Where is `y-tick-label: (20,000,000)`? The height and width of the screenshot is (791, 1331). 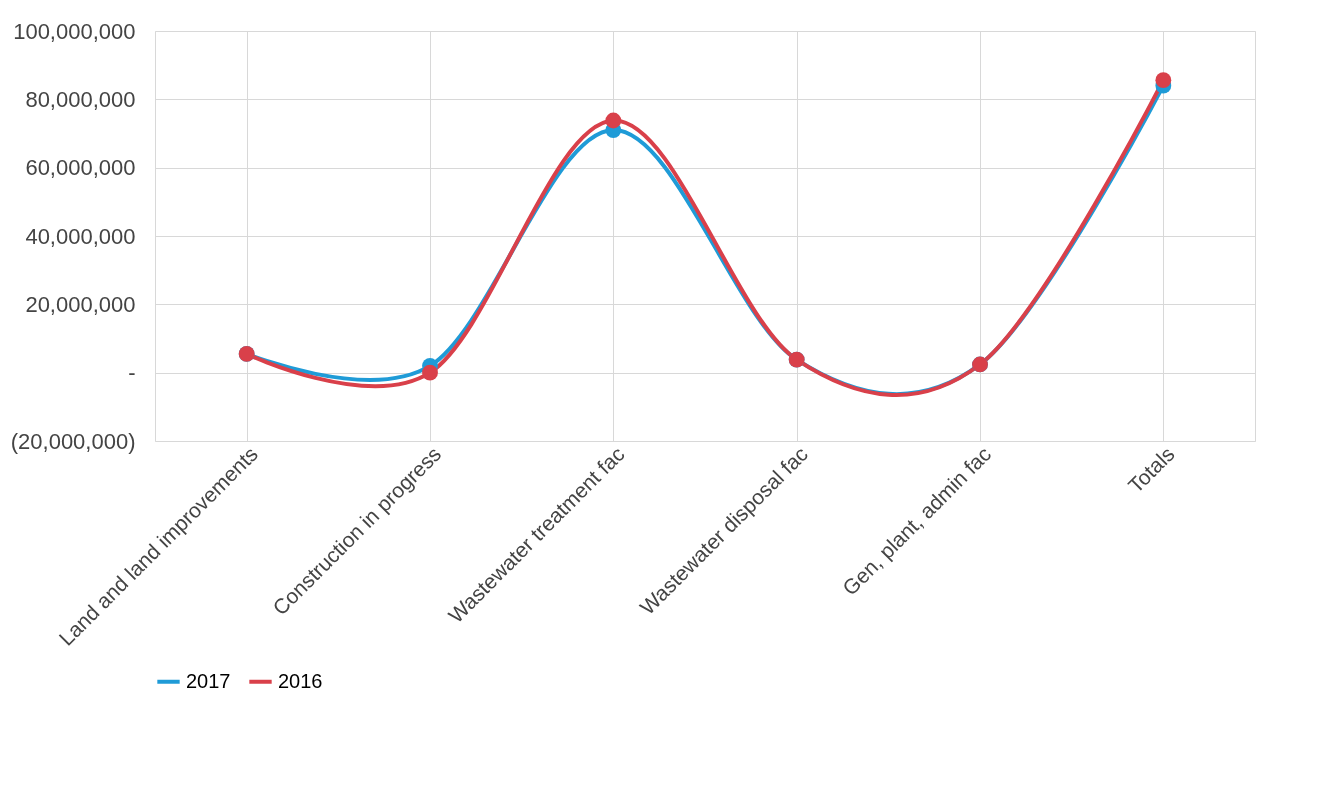
y-tick-label: (20,000,000) is located at coordinates (73, 441).